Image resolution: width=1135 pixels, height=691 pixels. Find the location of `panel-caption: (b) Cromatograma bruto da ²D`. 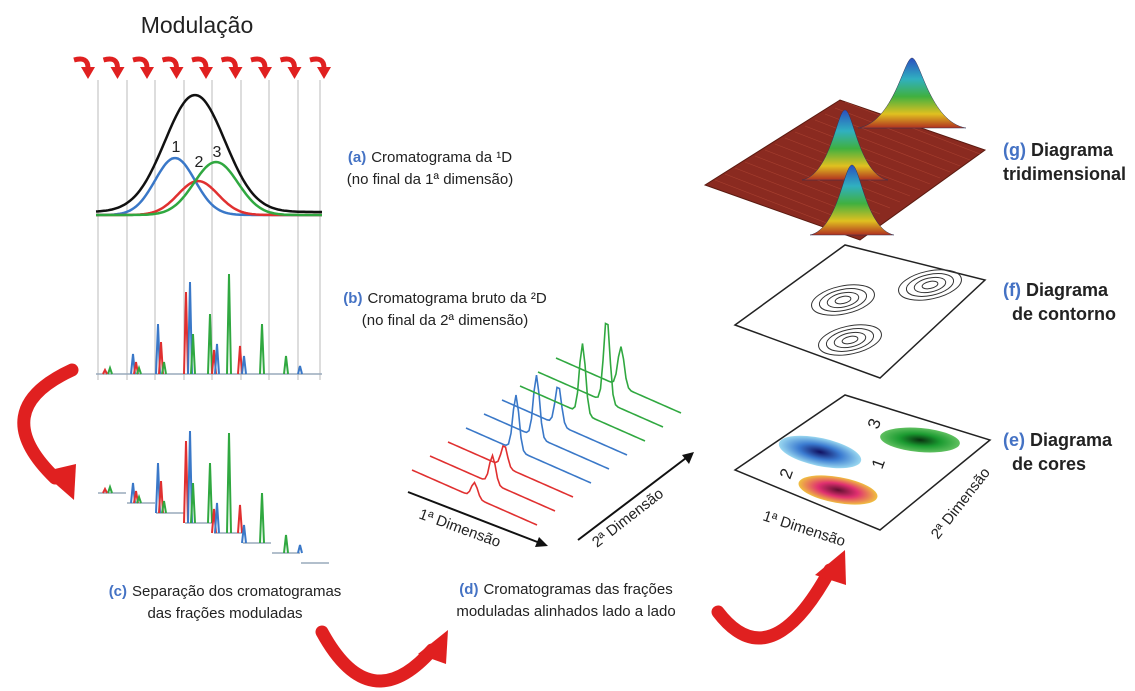

panel-caption: (b) Cromatograma bruto da ²D is located at coordinates (445, 298).